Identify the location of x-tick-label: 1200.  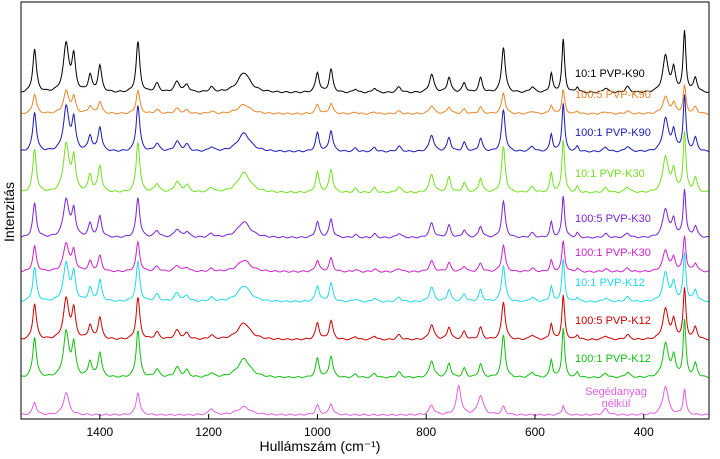
(208, 432).